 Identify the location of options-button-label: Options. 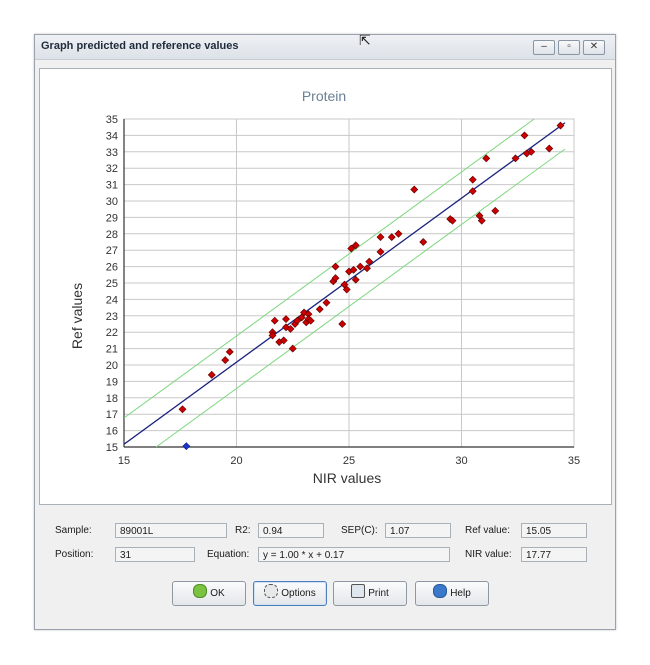
(298, 593).